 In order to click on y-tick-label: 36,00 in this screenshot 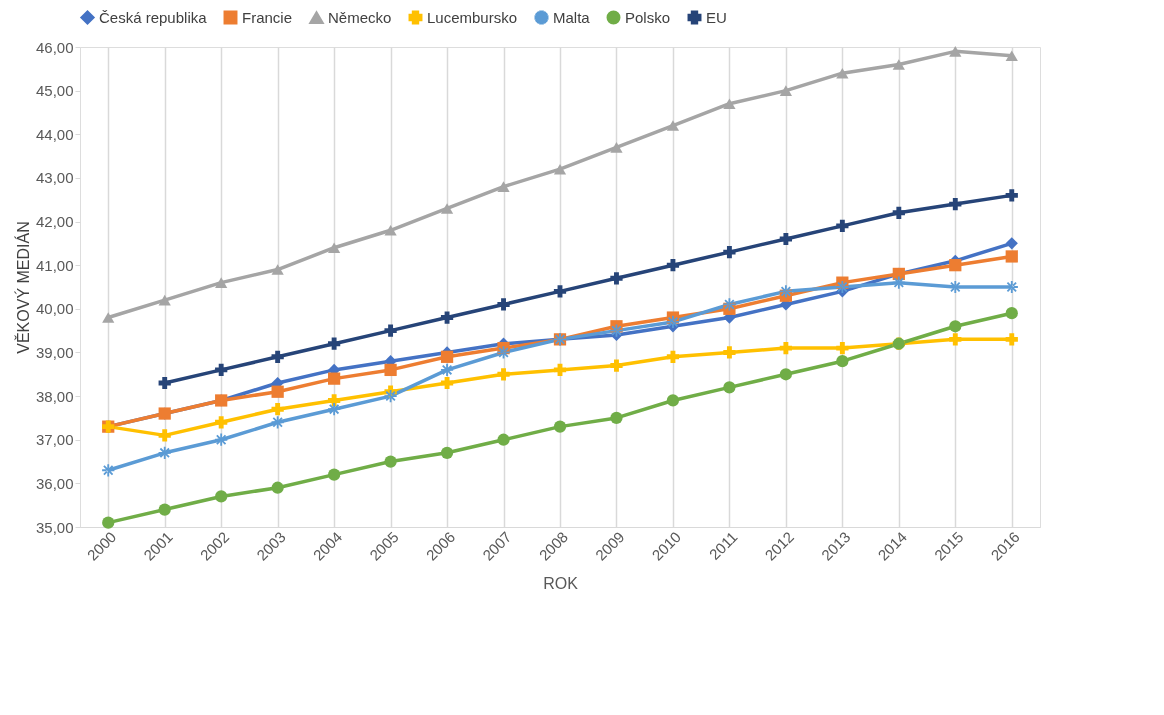, I will do `click(54, 483)`.